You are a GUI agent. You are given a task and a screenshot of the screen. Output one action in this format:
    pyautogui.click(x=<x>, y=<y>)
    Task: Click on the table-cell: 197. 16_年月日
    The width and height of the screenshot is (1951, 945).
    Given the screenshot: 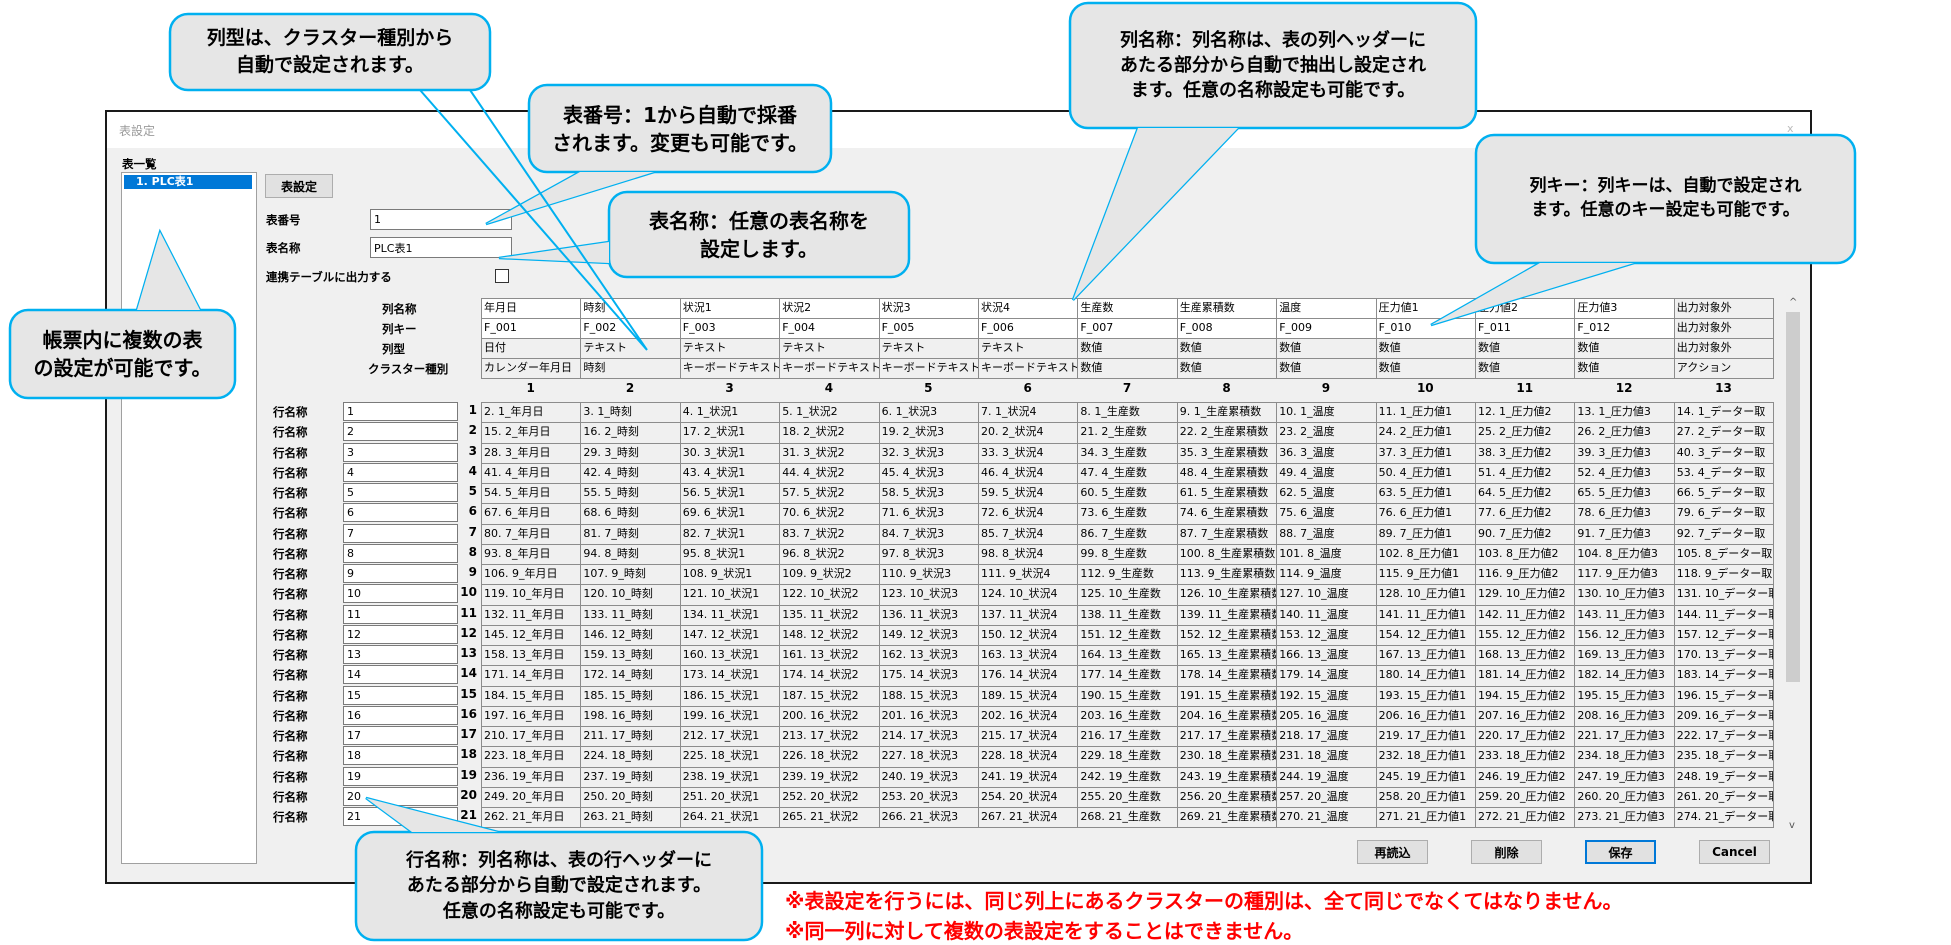 What is the action you would take?
    pyautogui.click(x=531, y=716)
    